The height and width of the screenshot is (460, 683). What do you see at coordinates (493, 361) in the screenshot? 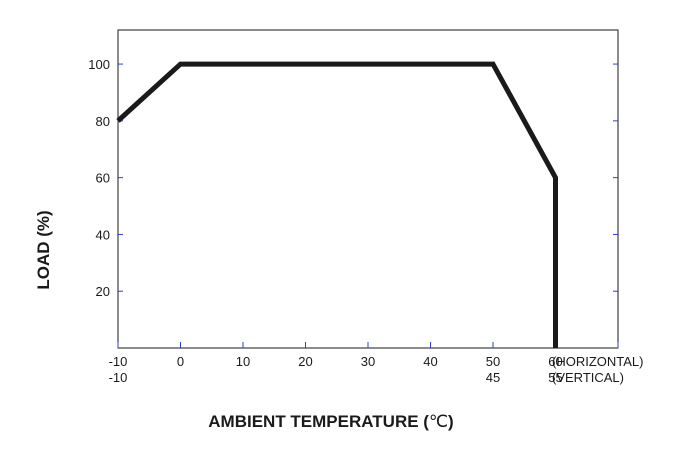
I see `x-tick-label: 50` at bounding box center [493, 361].